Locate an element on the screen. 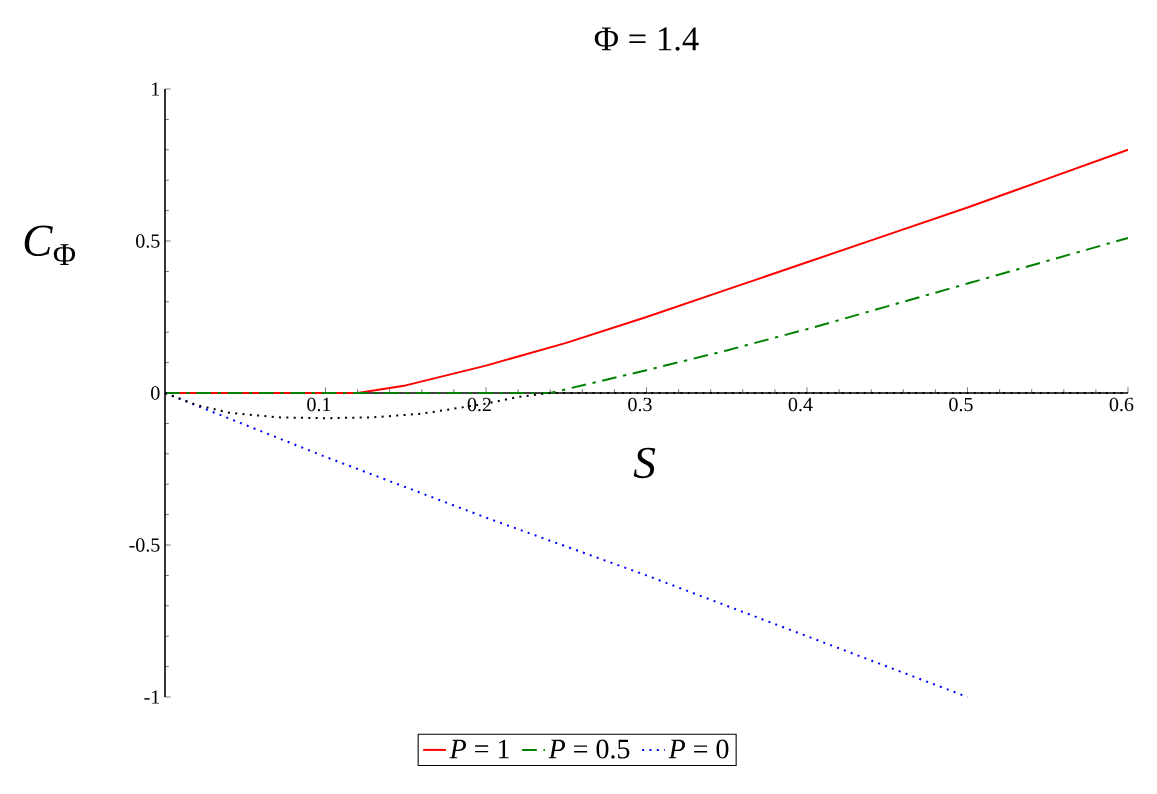 Image resolution: width=1157 pixels, height=794 pixels. chart-title: Φ = 1.4 is located at coordinates (646, 39).